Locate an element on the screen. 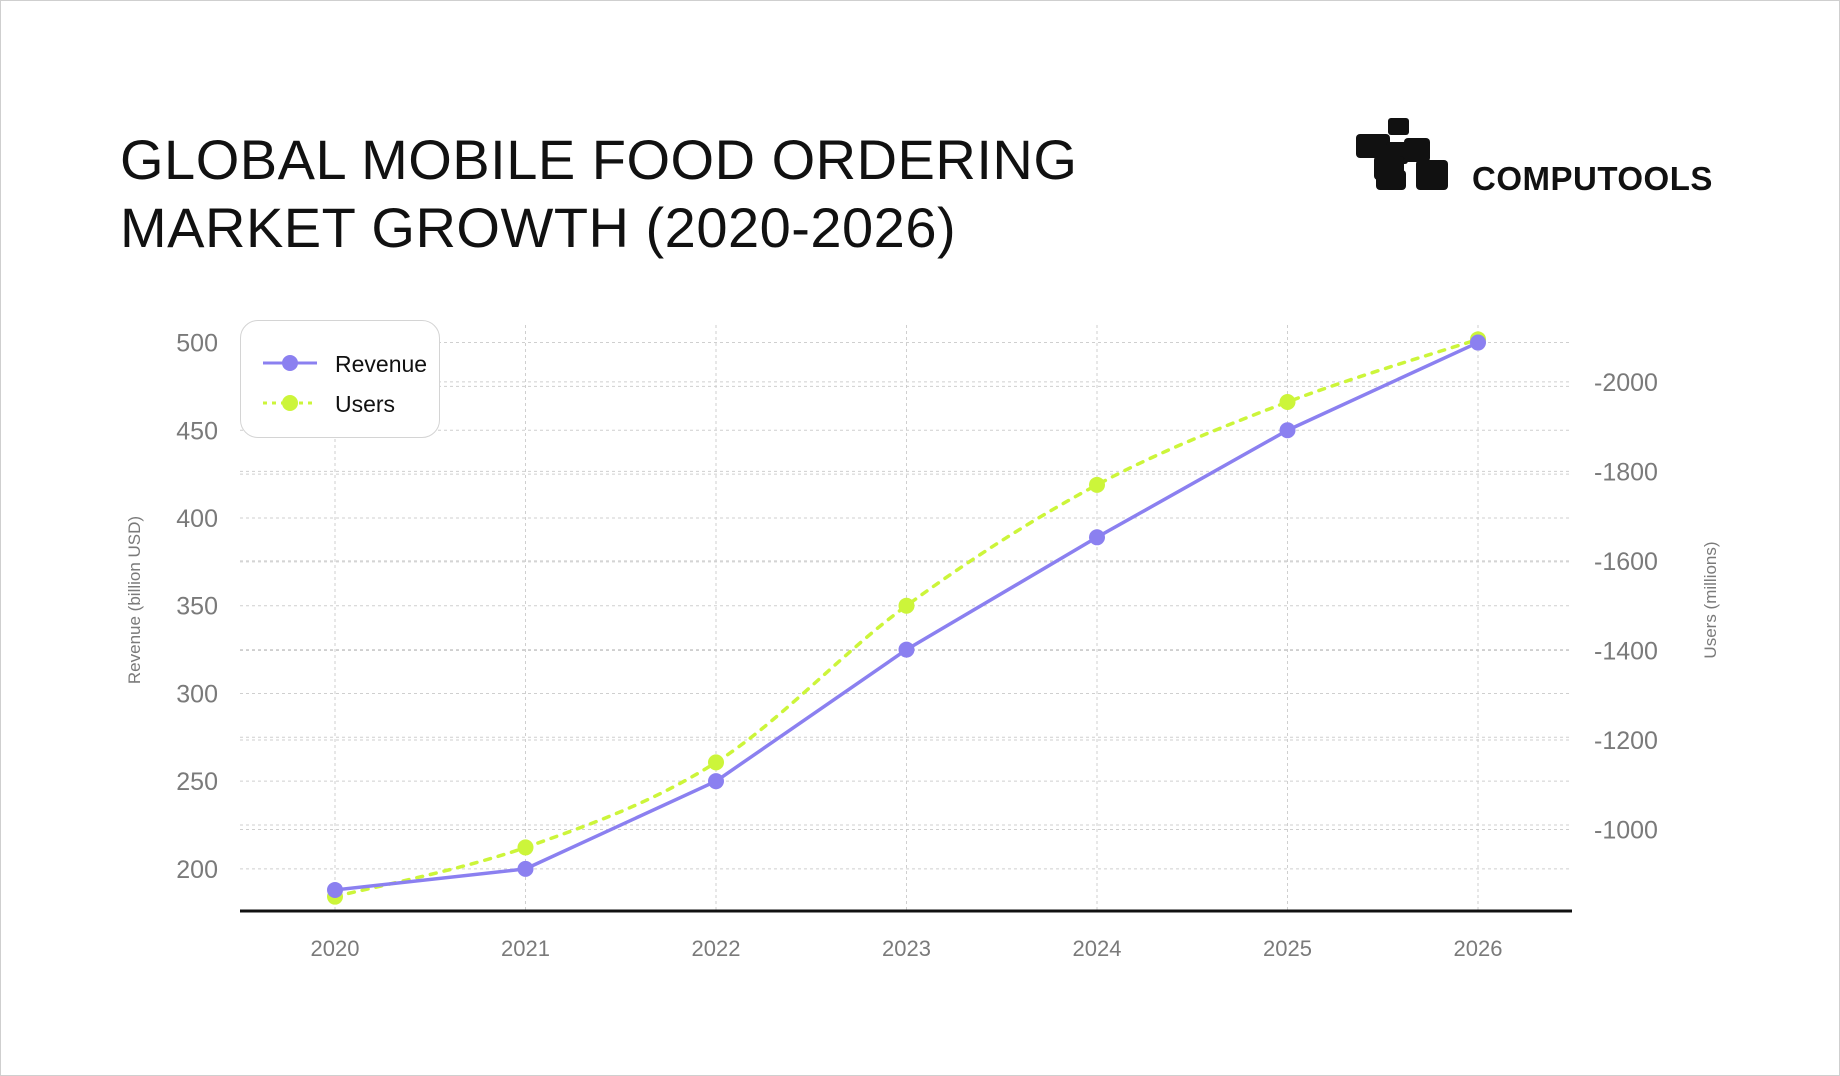  right-axis-ticks: -1000 -1200 -1400 -1600 -1800 -2000 is located at coordinates (1626, 607).